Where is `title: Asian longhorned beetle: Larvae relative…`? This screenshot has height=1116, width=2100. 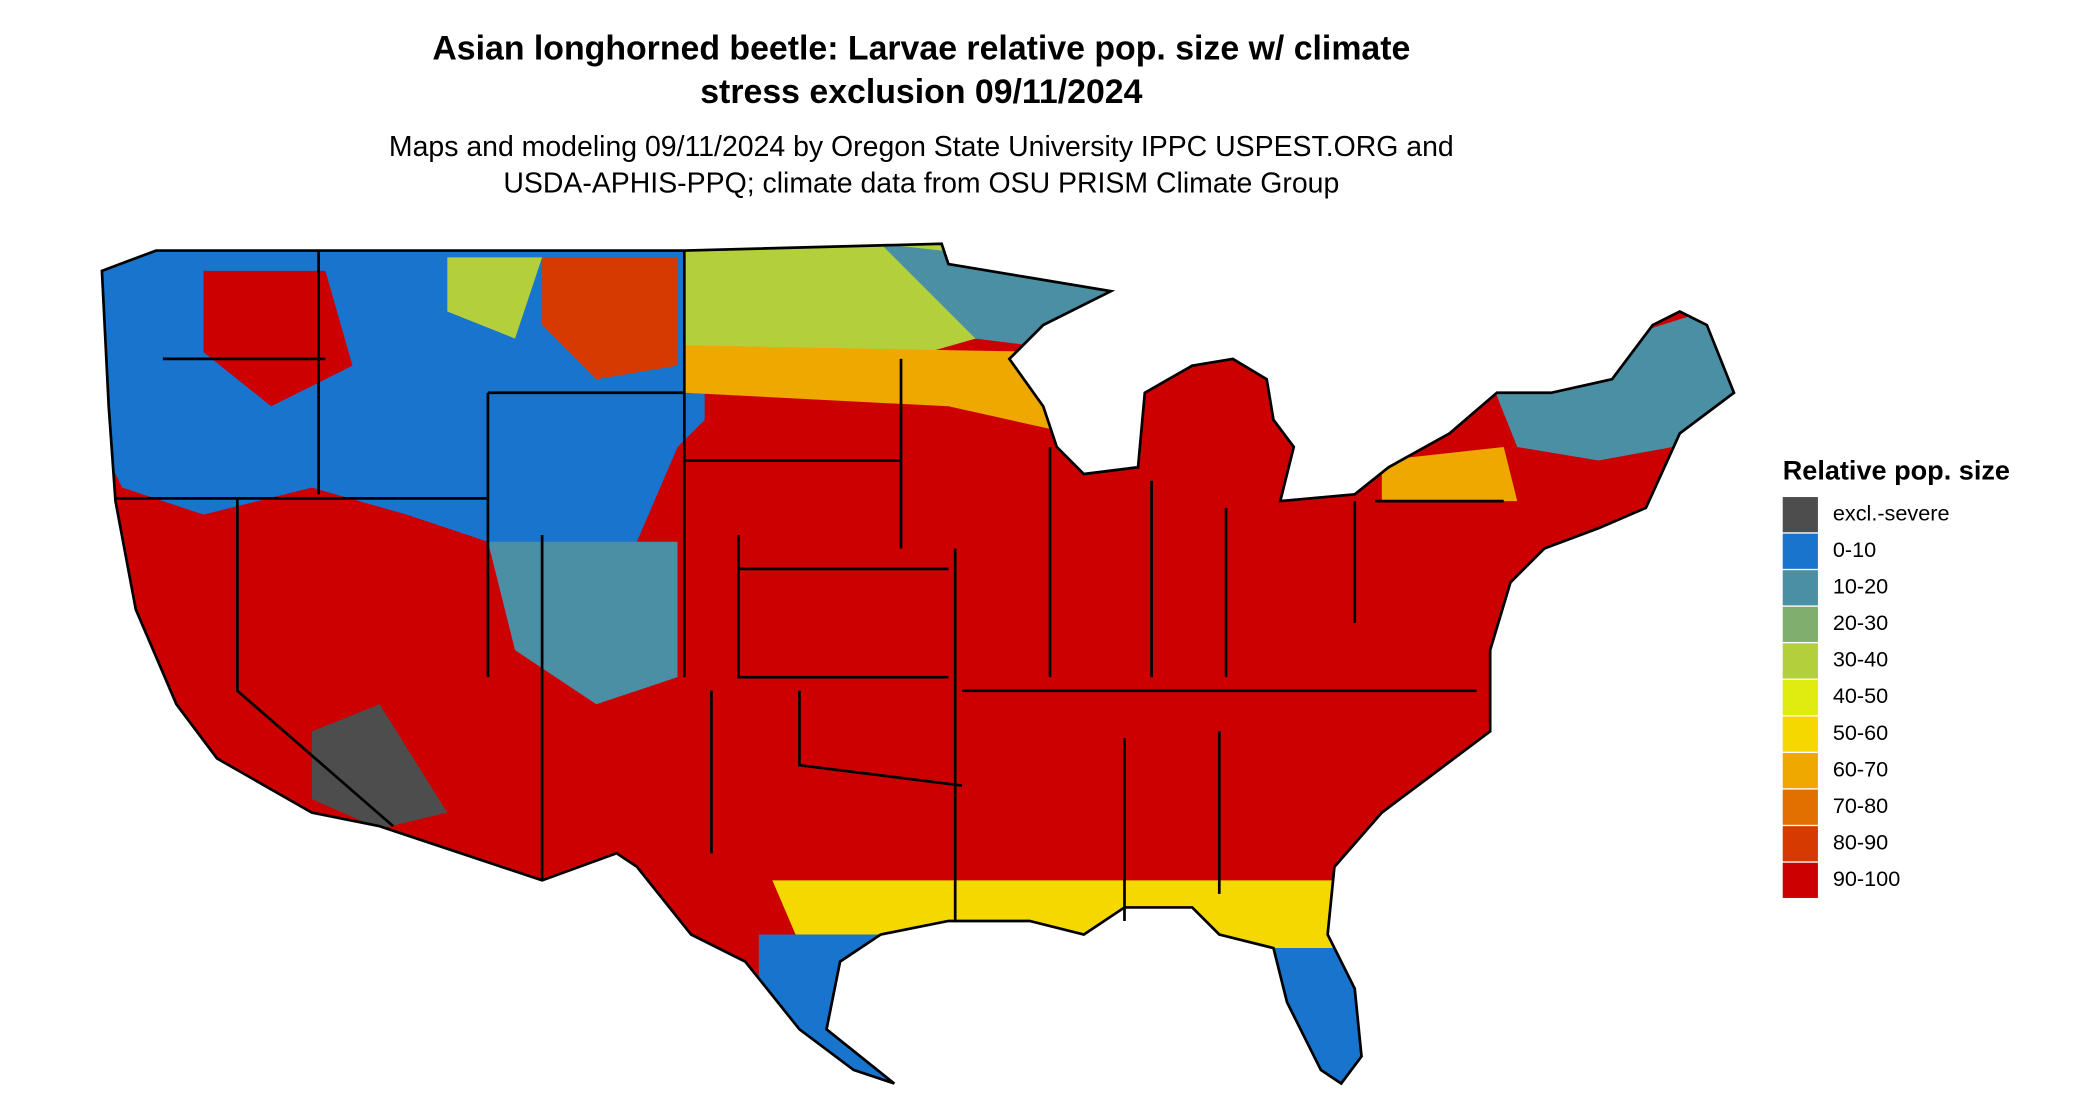
title: Asian longhorned beetle: Larvae relative… is located at coordinates (921, 49).